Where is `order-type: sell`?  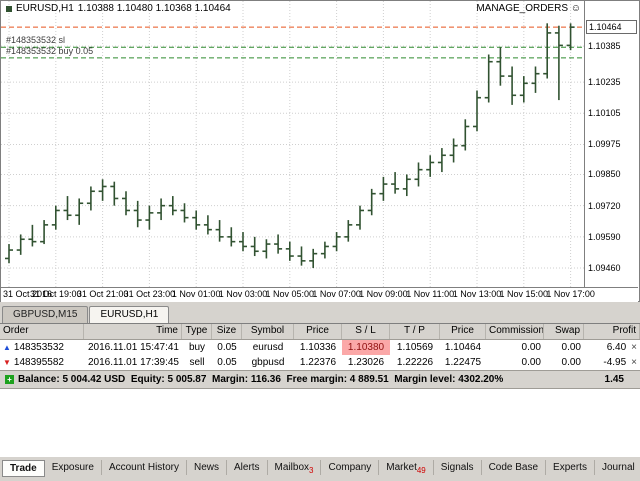 order-type: sell is located at coordinates (197, 362).